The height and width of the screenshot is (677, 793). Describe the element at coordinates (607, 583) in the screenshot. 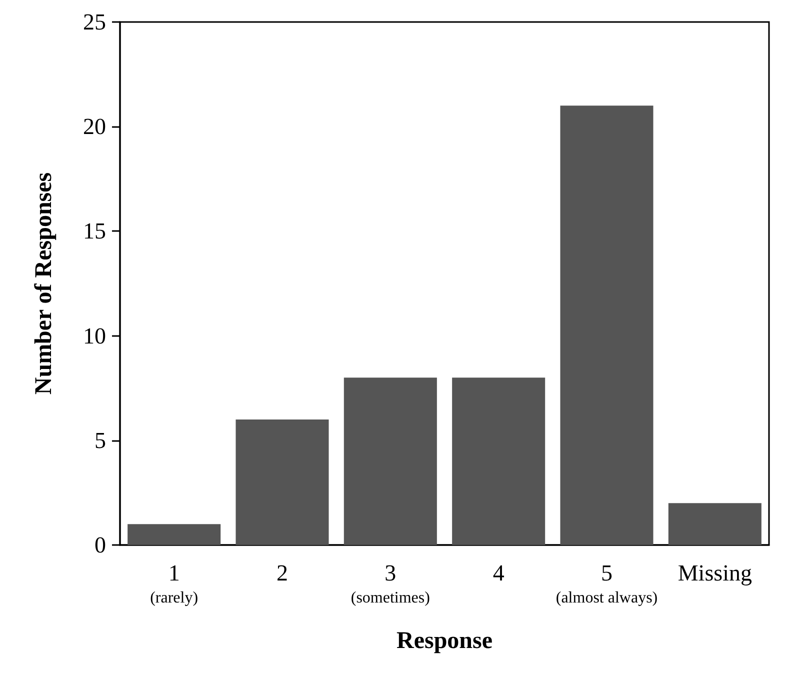

I see `x-tick-label: 5 (almost always)` at that location.